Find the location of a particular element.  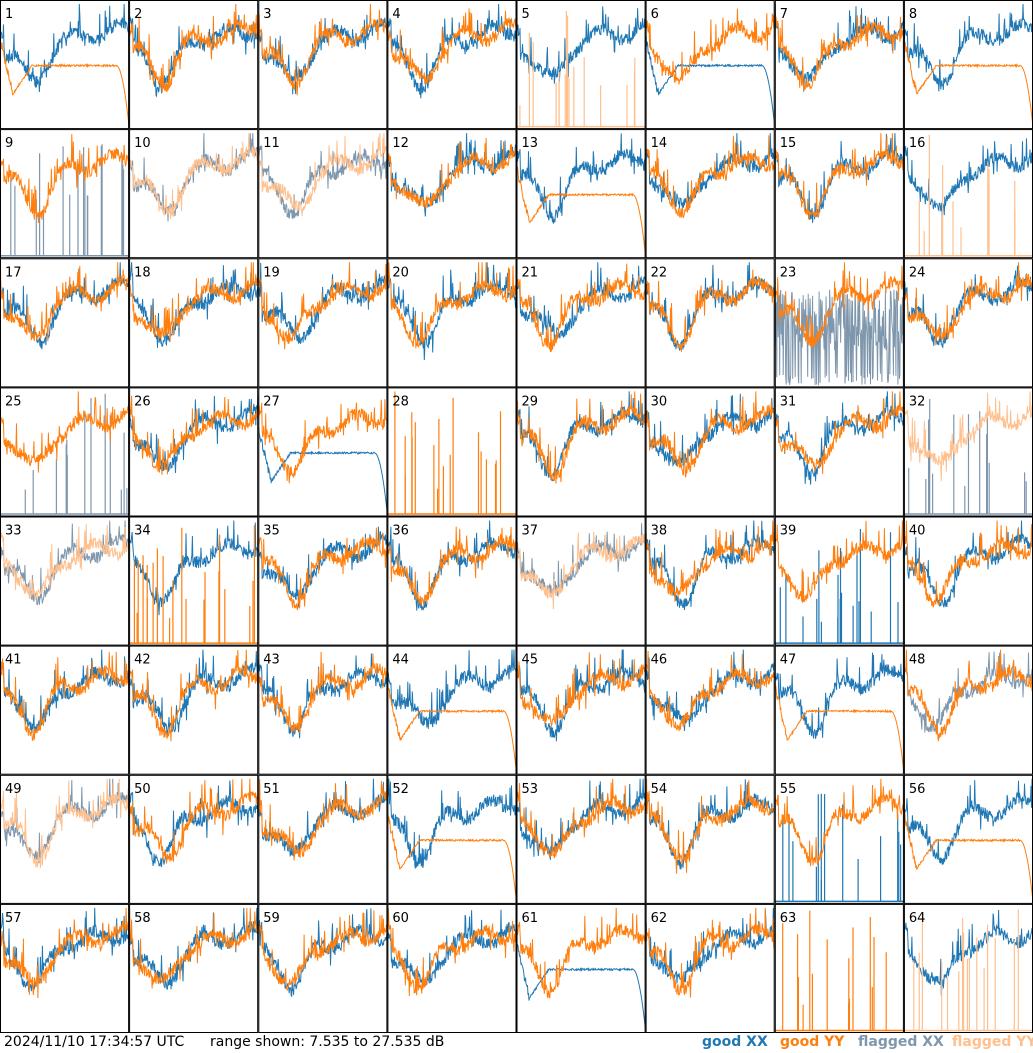

panel-label: 3 is located at coordinates (267, 14).